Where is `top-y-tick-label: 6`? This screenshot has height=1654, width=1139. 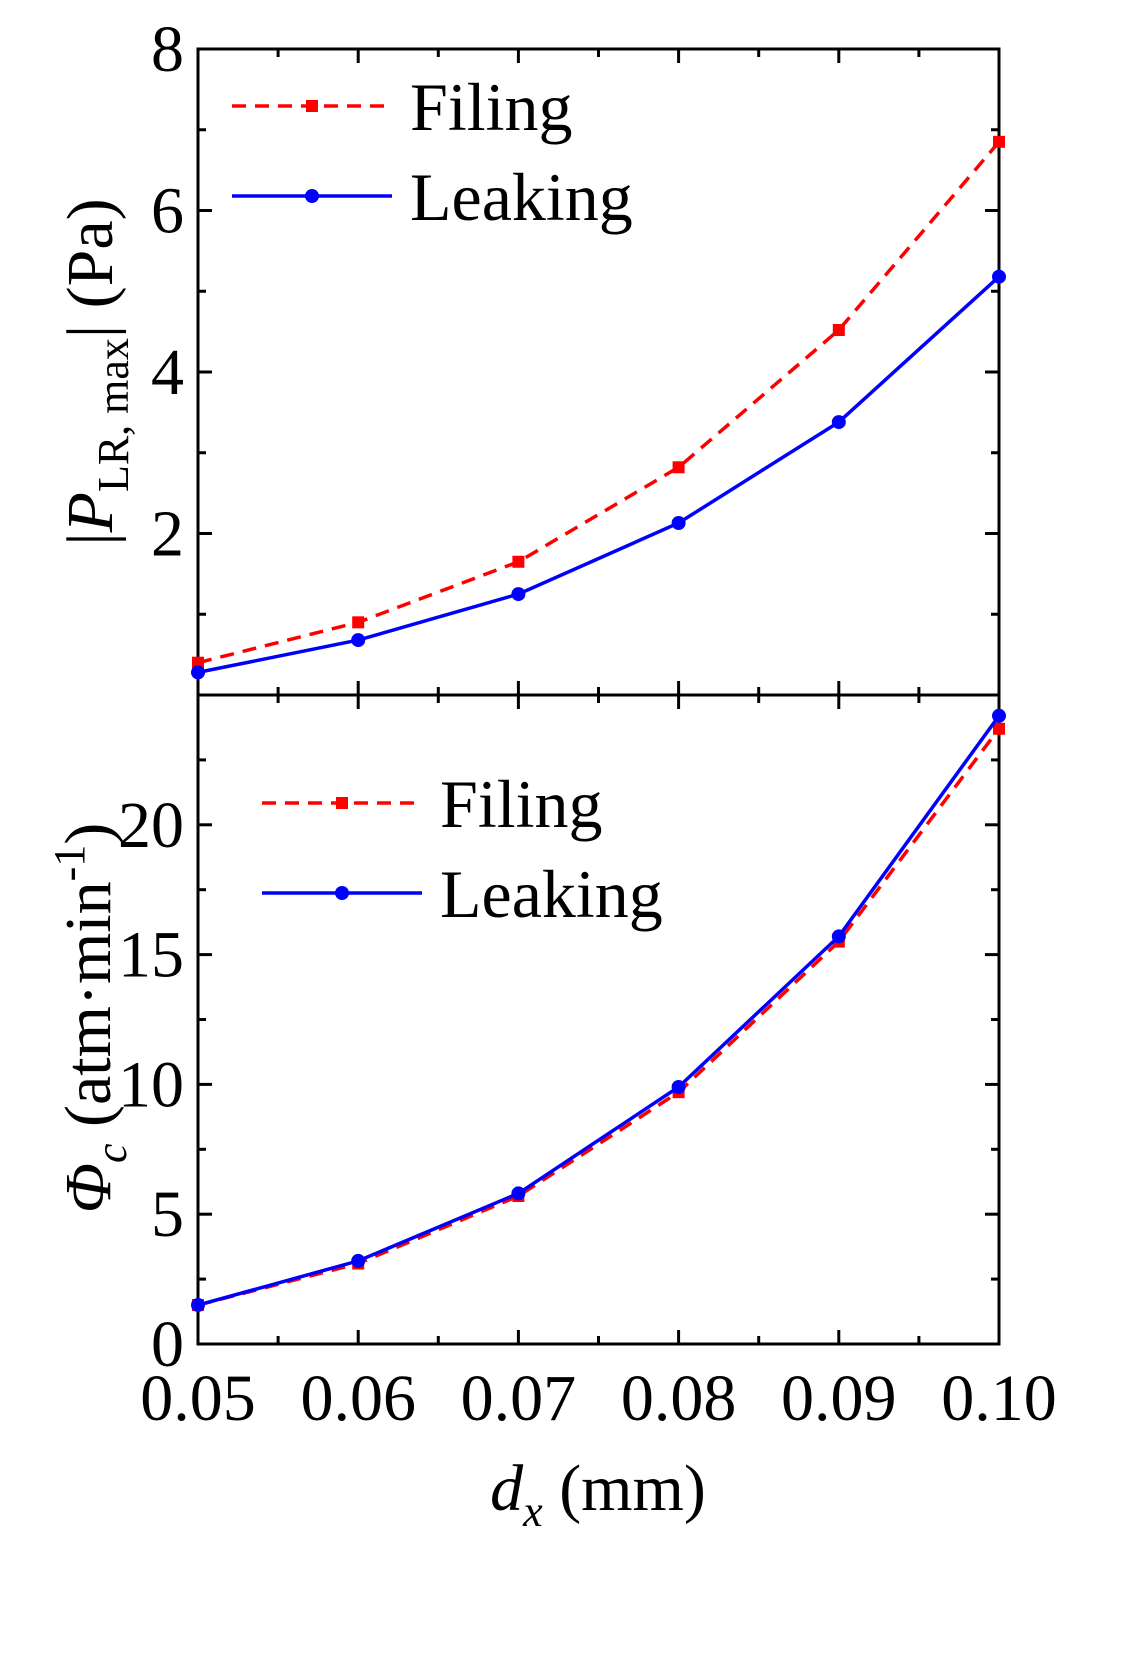
top-y-tick-label: 6 is located at coordinates (167, 211).